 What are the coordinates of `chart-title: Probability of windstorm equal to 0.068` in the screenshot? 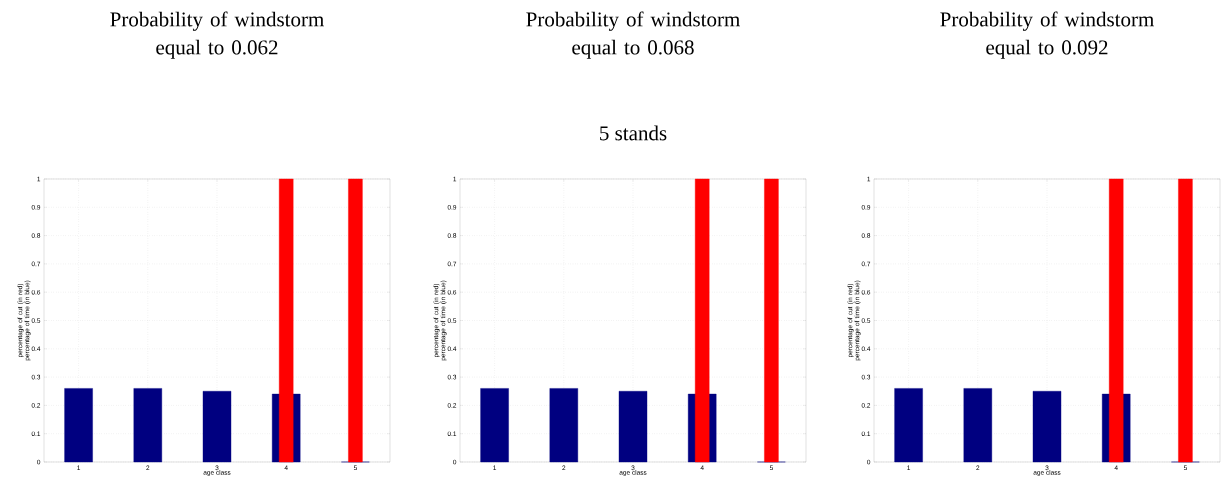 It's located at (633, 35).